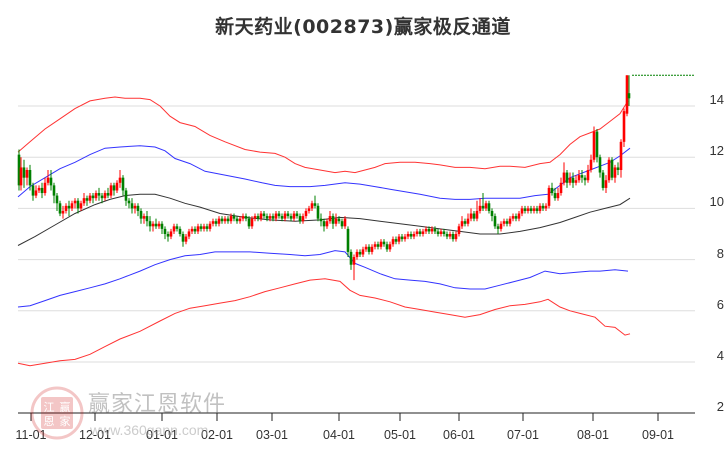 The width and height of the screenshot is (726, 450). Describe the element at coordinates (658, 435) in the screenshot. I see `x-tick-label: 09-01` at that location.